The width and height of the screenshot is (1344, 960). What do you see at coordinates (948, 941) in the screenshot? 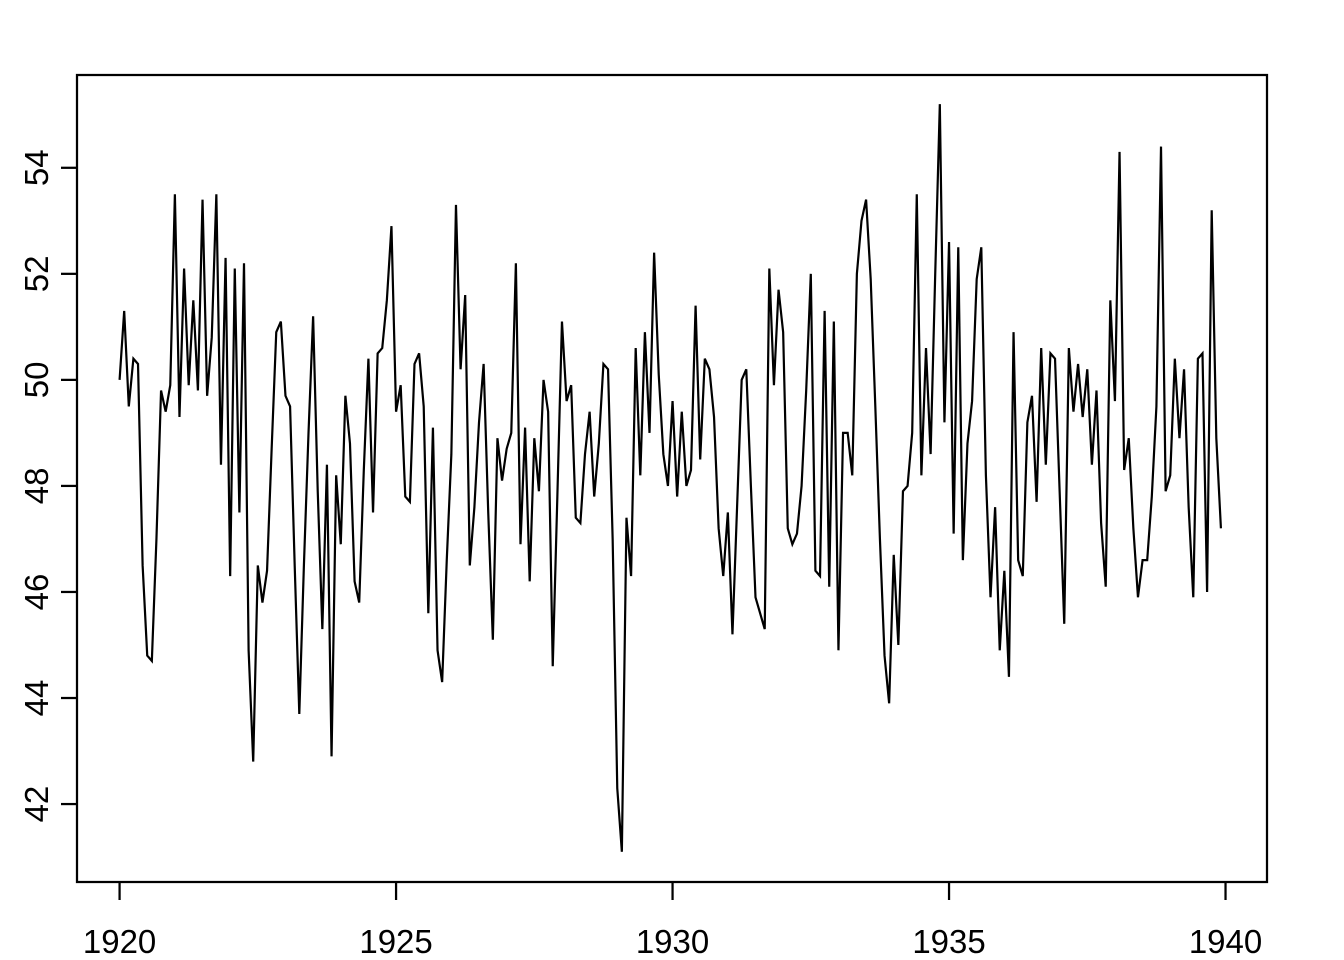
I see `x-tick-label: 1935` at bounding box center [948, 941].